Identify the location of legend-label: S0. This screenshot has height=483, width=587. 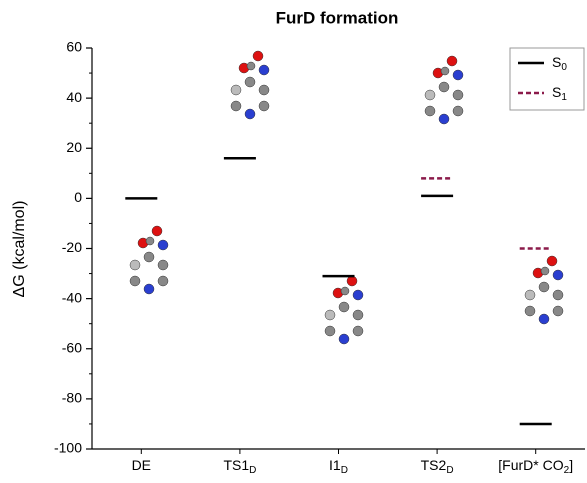
(559, 63).